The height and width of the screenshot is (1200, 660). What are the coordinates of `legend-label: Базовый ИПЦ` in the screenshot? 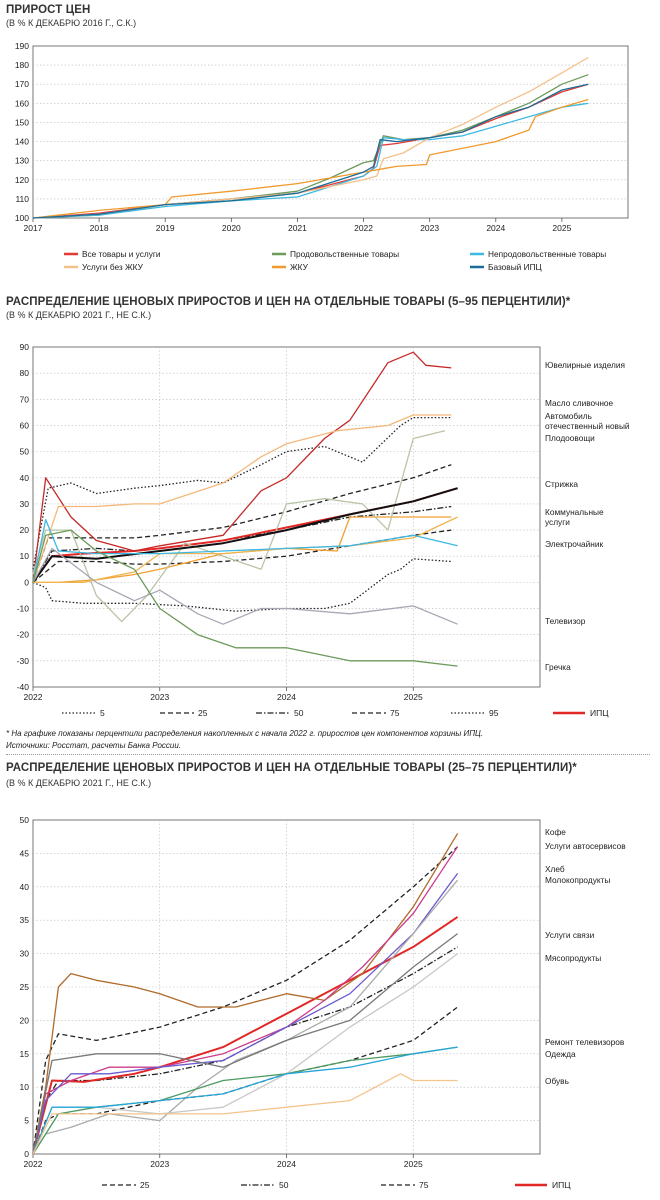 It's located at (515, 267).